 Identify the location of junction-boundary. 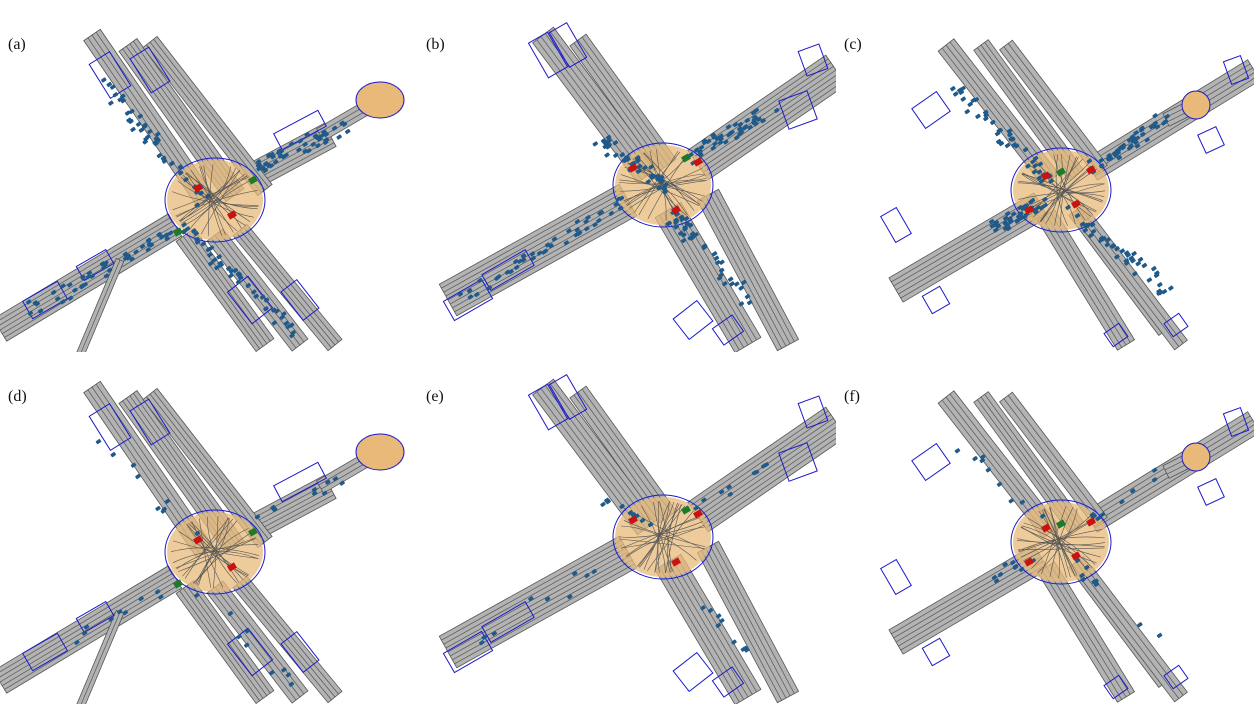
(663, 537).